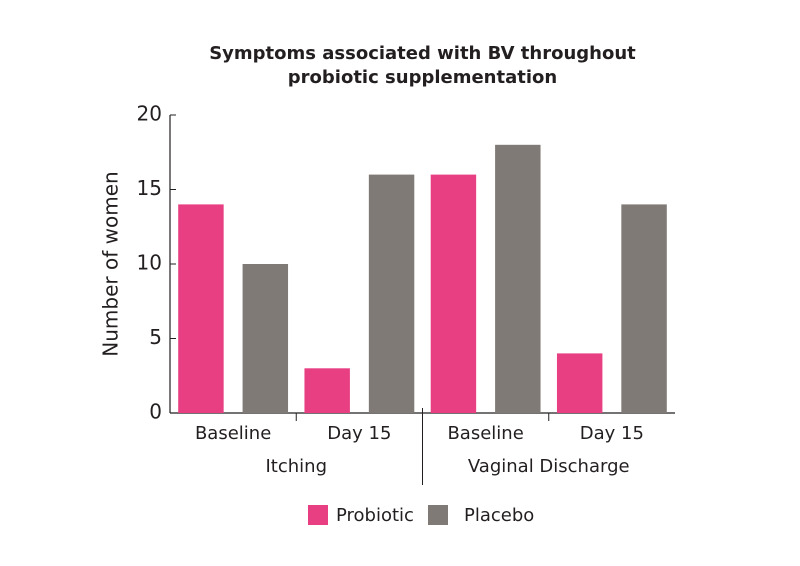 Image resolution: width=800 pixels, height=566 pixels. What do you see at coordinates (155, 412) in the screenshot?
I see `y-tick-label: 0` at bounding box center [155, 412].